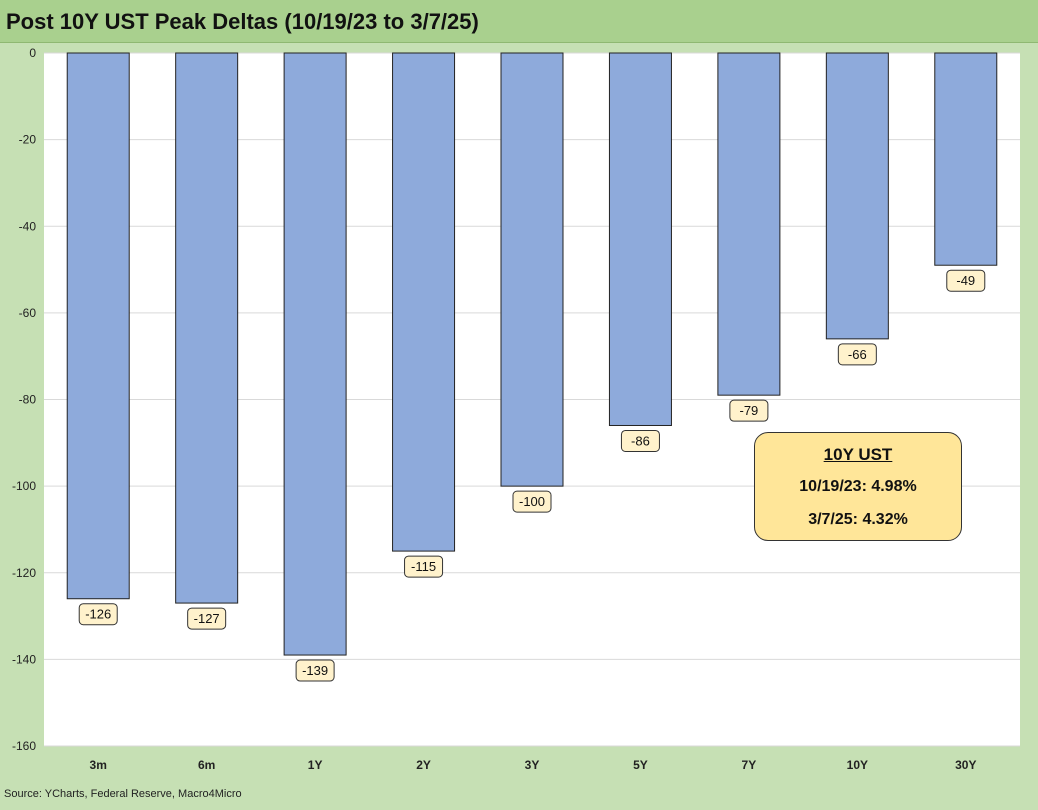 The image size is (1038, 810). What do you see at coordinates (206, 765) in the screenshot?
I see `x-tick-label: 6m` at bounding box center [206, 765].